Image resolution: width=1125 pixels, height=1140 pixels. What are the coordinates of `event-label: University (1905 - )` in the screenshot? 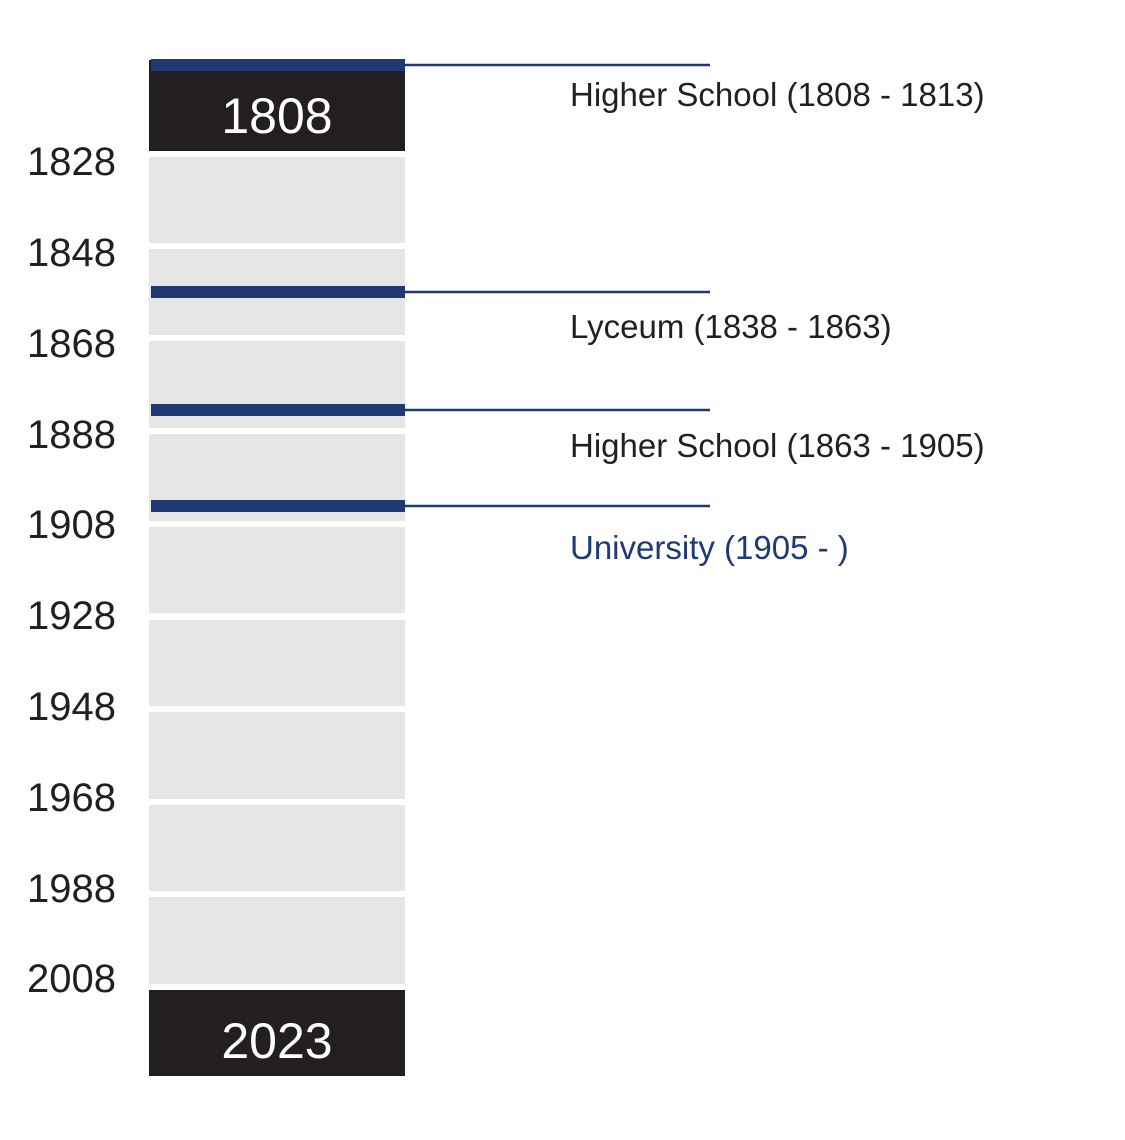 It's located at (709, 547).